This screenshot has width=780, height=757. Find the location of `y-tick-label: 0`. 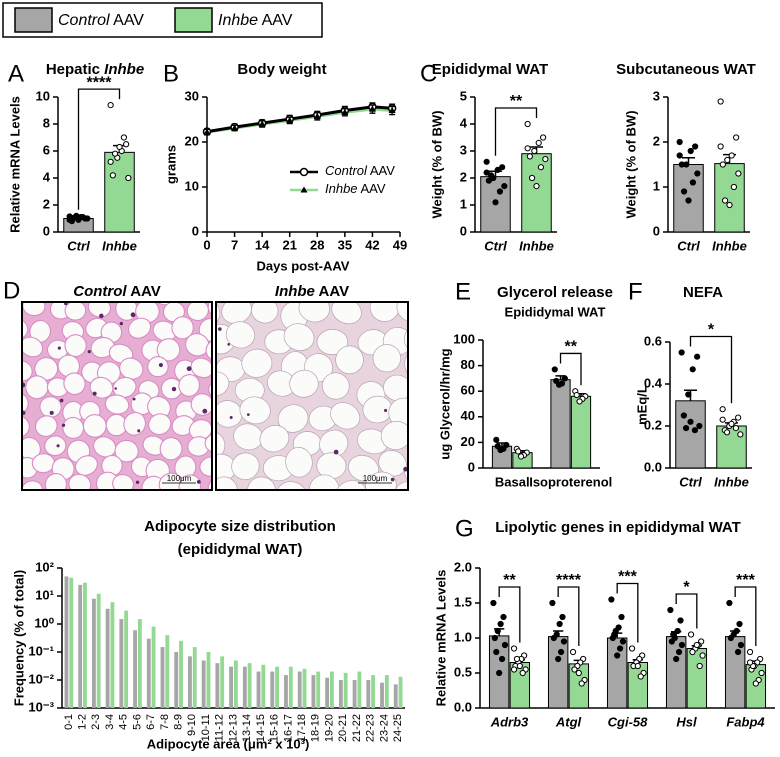

y-tick-label: 0 is located at coordinates (463, 230).